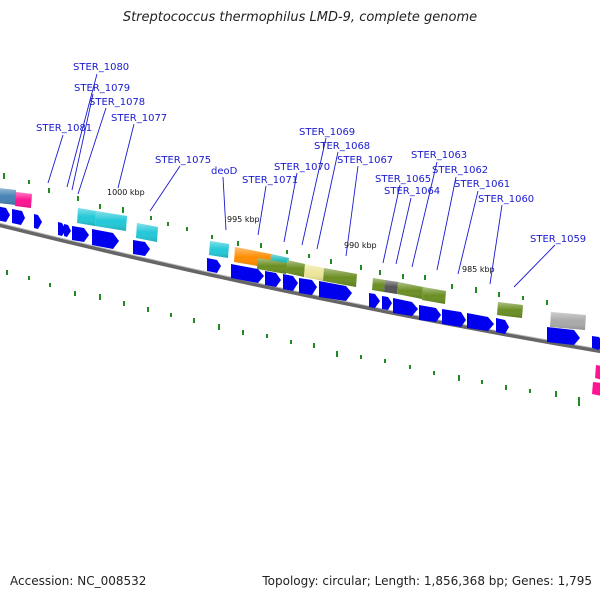 The width and height of the screenshot is (600, 600). What do you see at coordinates (412, 191) in the screenshot?
I see `gene-label: STER_1064` at bounding box center [412, 191].